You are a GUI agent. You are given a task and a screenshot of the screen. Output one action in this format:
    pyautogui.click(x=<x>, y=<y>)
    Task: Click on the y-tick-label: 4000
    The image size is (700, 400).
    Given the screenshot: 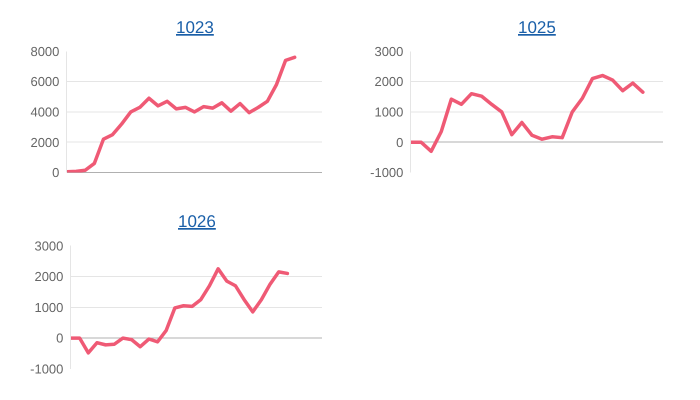 What is the action you would take?
    pyautogui.click(x=45, y=112)
    